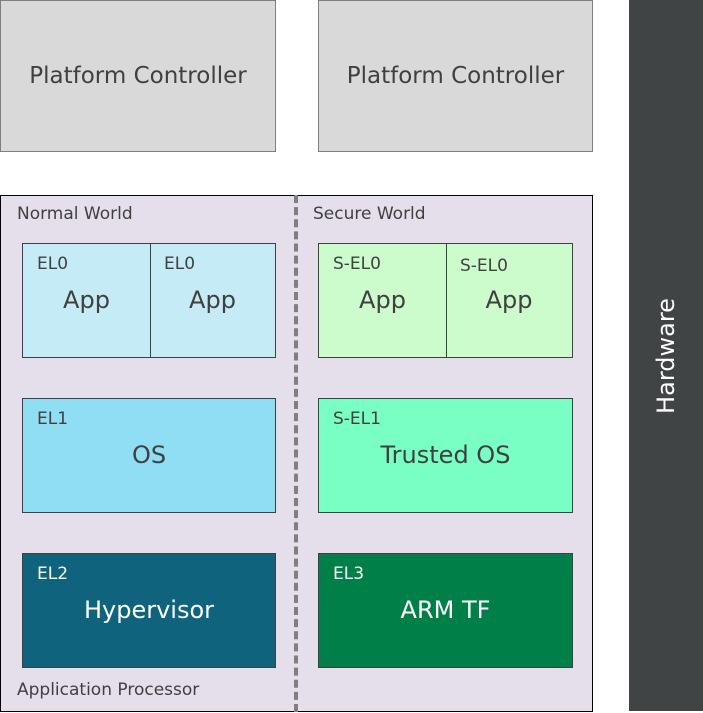 The image size is (703, 713). I want to click on normal-world-label: Normal World, so click(75, 214).